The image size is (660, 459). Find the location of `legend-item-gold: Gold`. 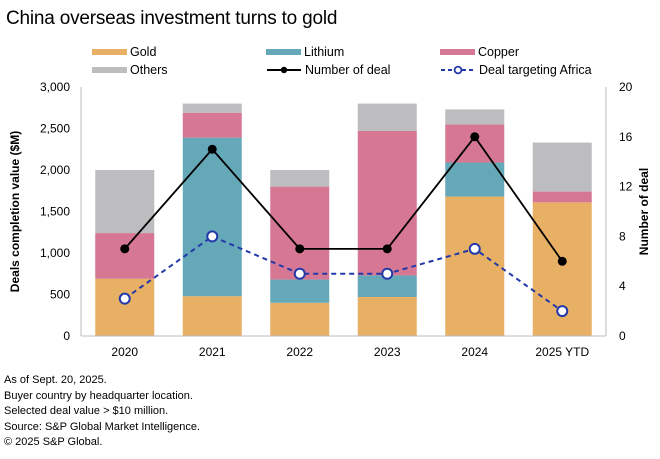

legend-item-gold: Gold is located at coordinates (124, 52).